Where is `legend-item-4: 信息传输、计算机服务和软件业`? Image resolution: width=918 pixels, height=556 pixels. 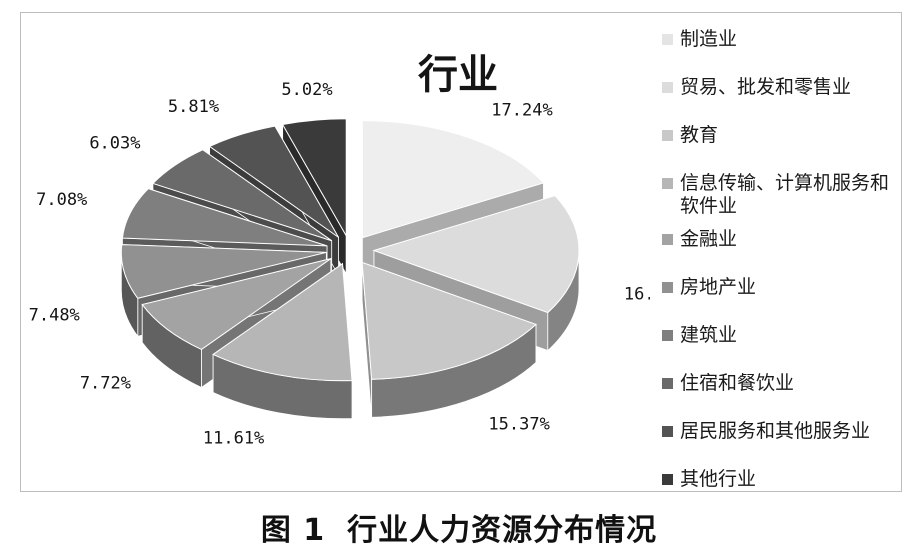
legend-item-4: 信息传输、计算机服务和软件业 is located at coordinates (778, 195).